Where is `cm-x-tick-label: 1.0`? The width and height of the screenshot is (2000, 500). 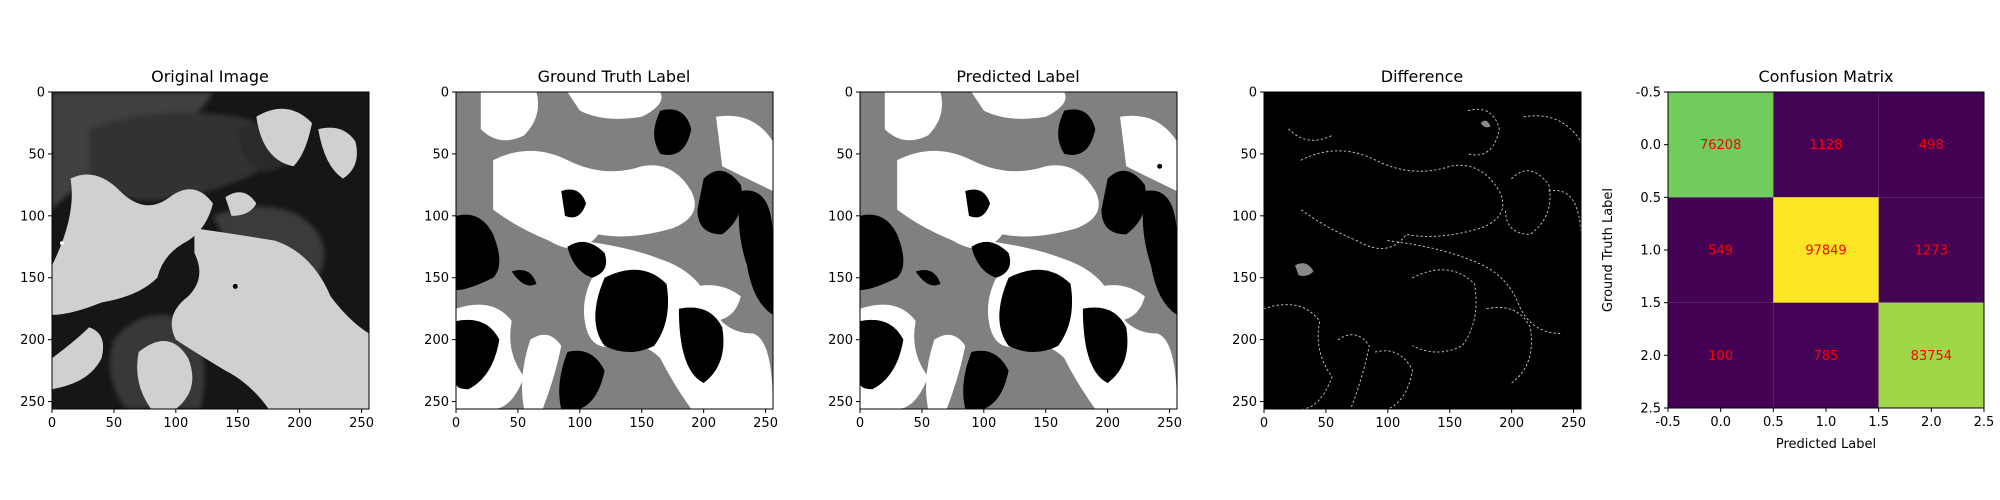
cm-x-tick-label: 1.0 is located at coordinates (1826, 422).